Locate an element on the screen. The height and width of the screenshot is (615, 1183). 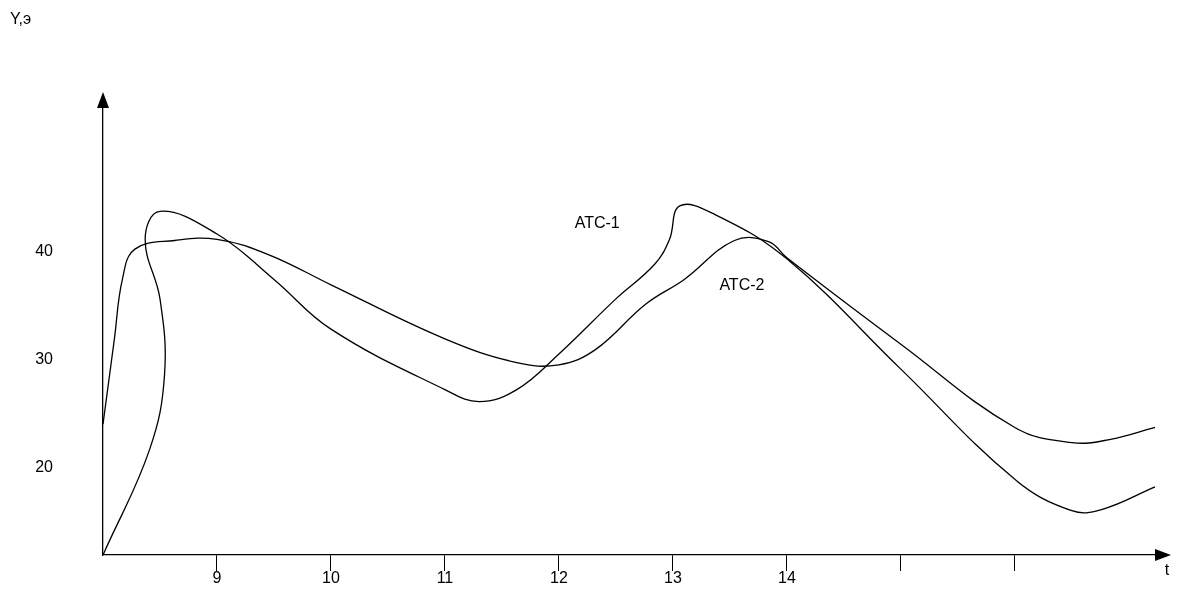
x-tick-label: 13 is located at coordinates (672, 578).